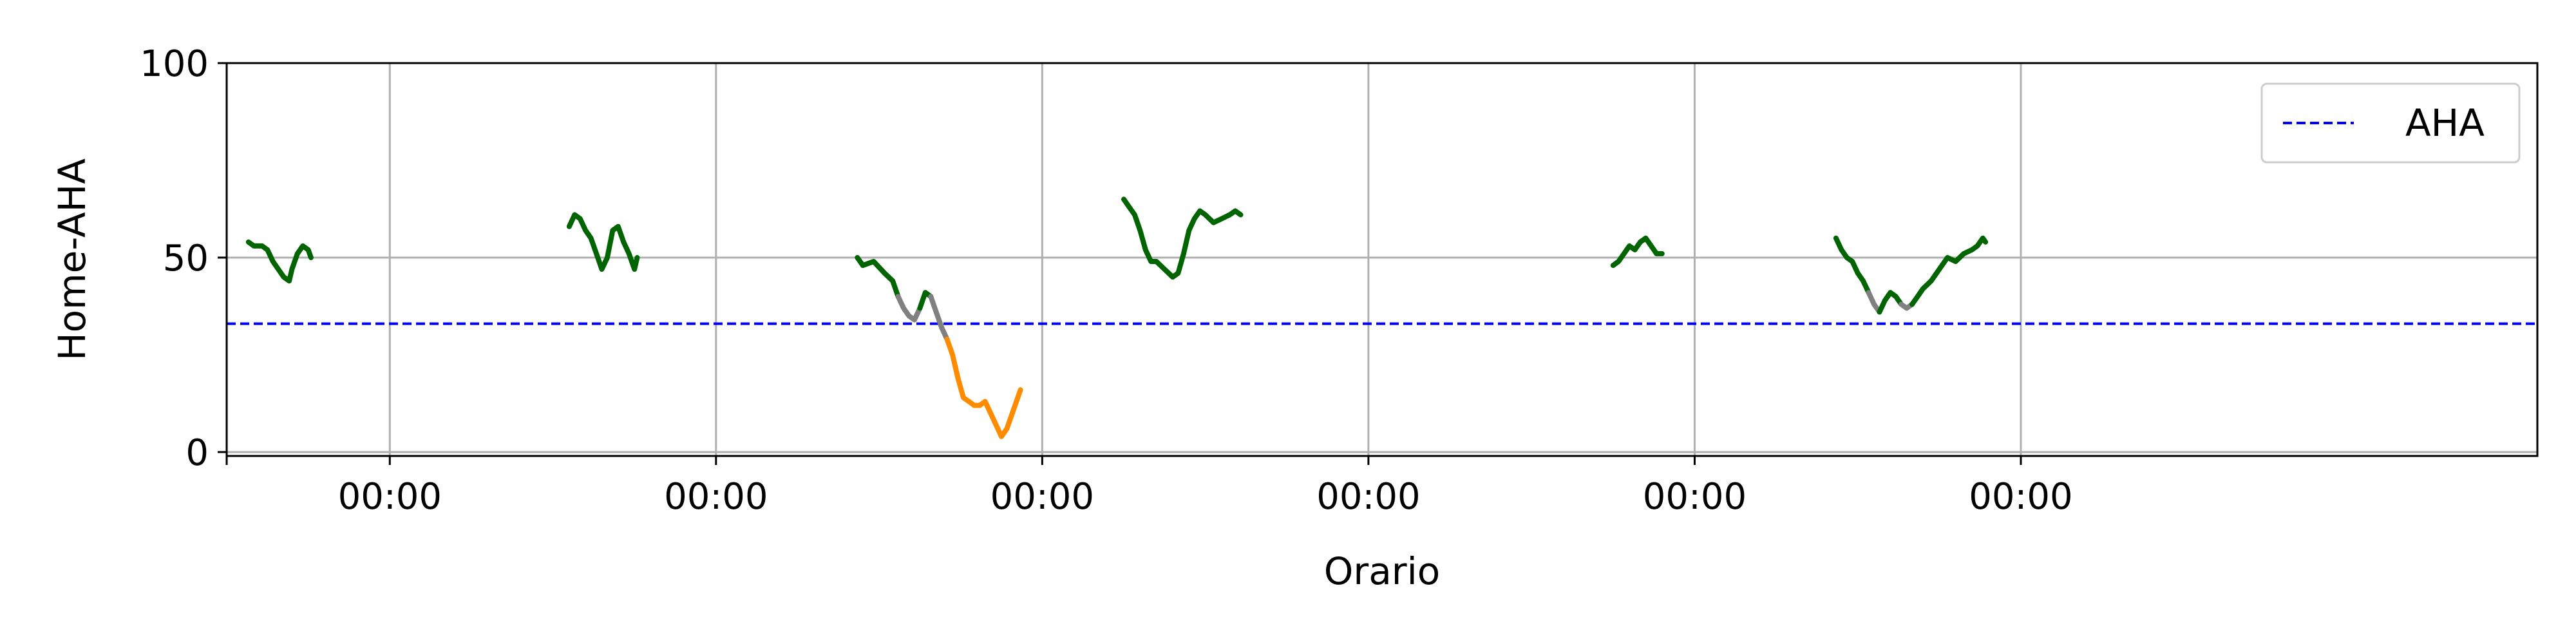 The width and height of the screenshot is (2576, 644). What do you see at coordinates (1382, 571) in the screenshot?
I see `x-axis-label: Orario` at bounding box center [1382, 571].